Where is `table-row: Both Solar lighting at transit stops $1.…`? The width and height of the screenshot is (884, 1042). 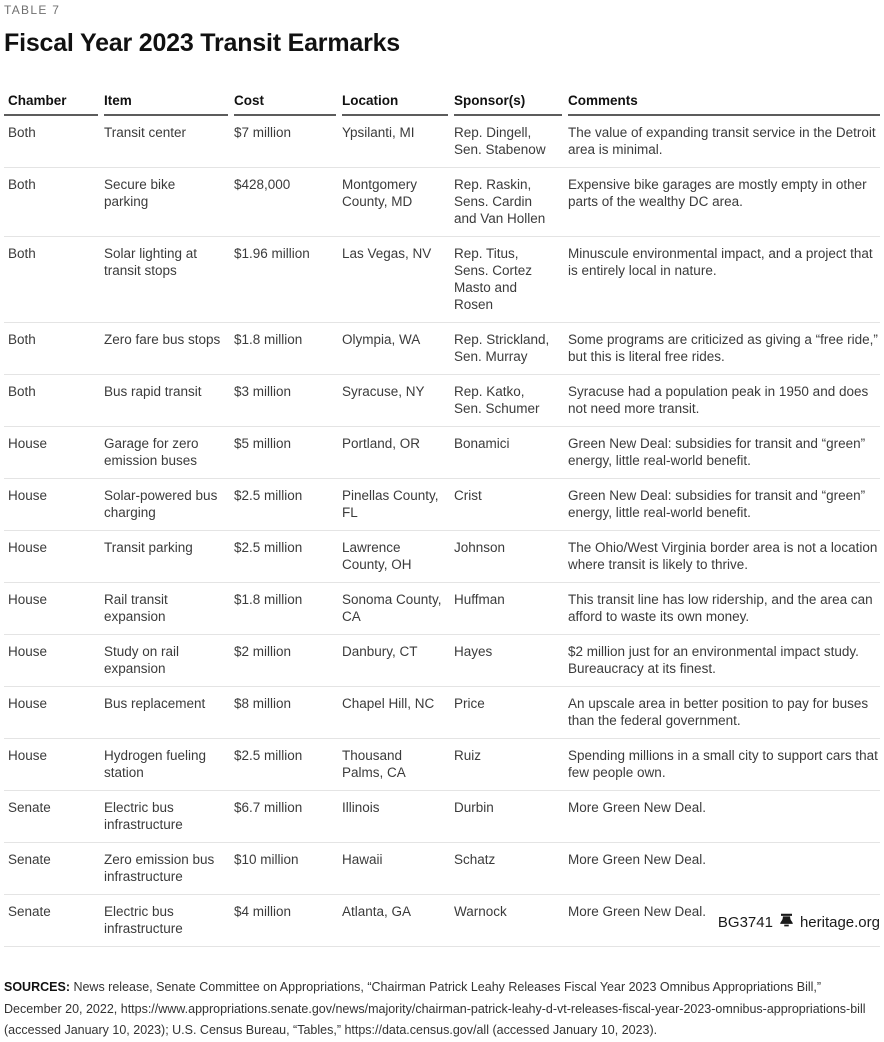
table-row: Both Solar lighting at transit stops $1.… is located at coordinates (442, 279).